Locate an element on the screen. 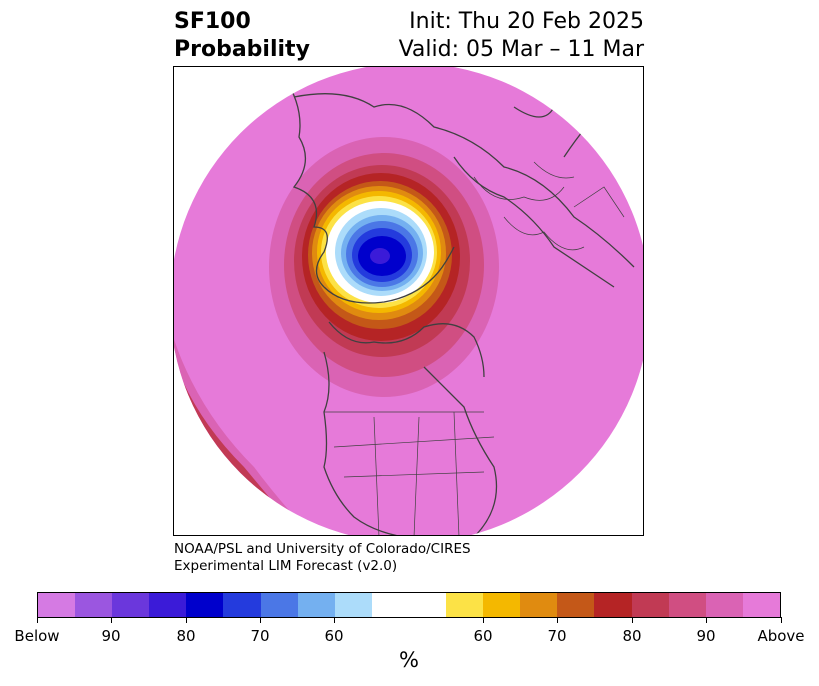 The image size is (819, 686). colorbar-tick-label: Above is located at coordinates (781, 636).